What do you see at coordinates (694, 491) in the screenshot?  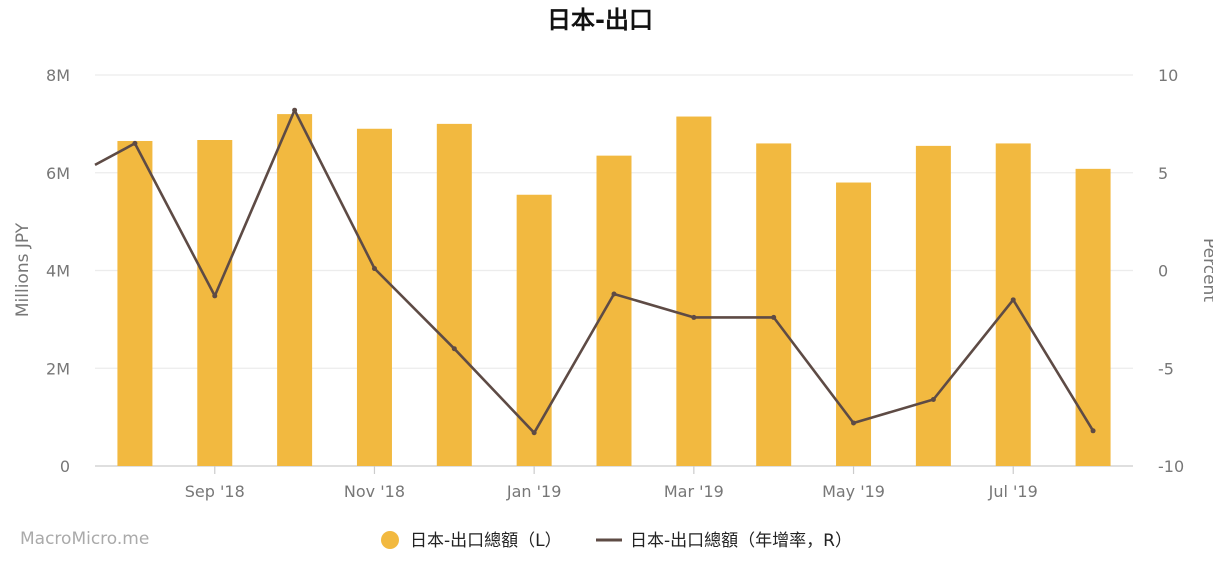 I see `x-tick-label: Mar '19` at bounding box center [694, 491].